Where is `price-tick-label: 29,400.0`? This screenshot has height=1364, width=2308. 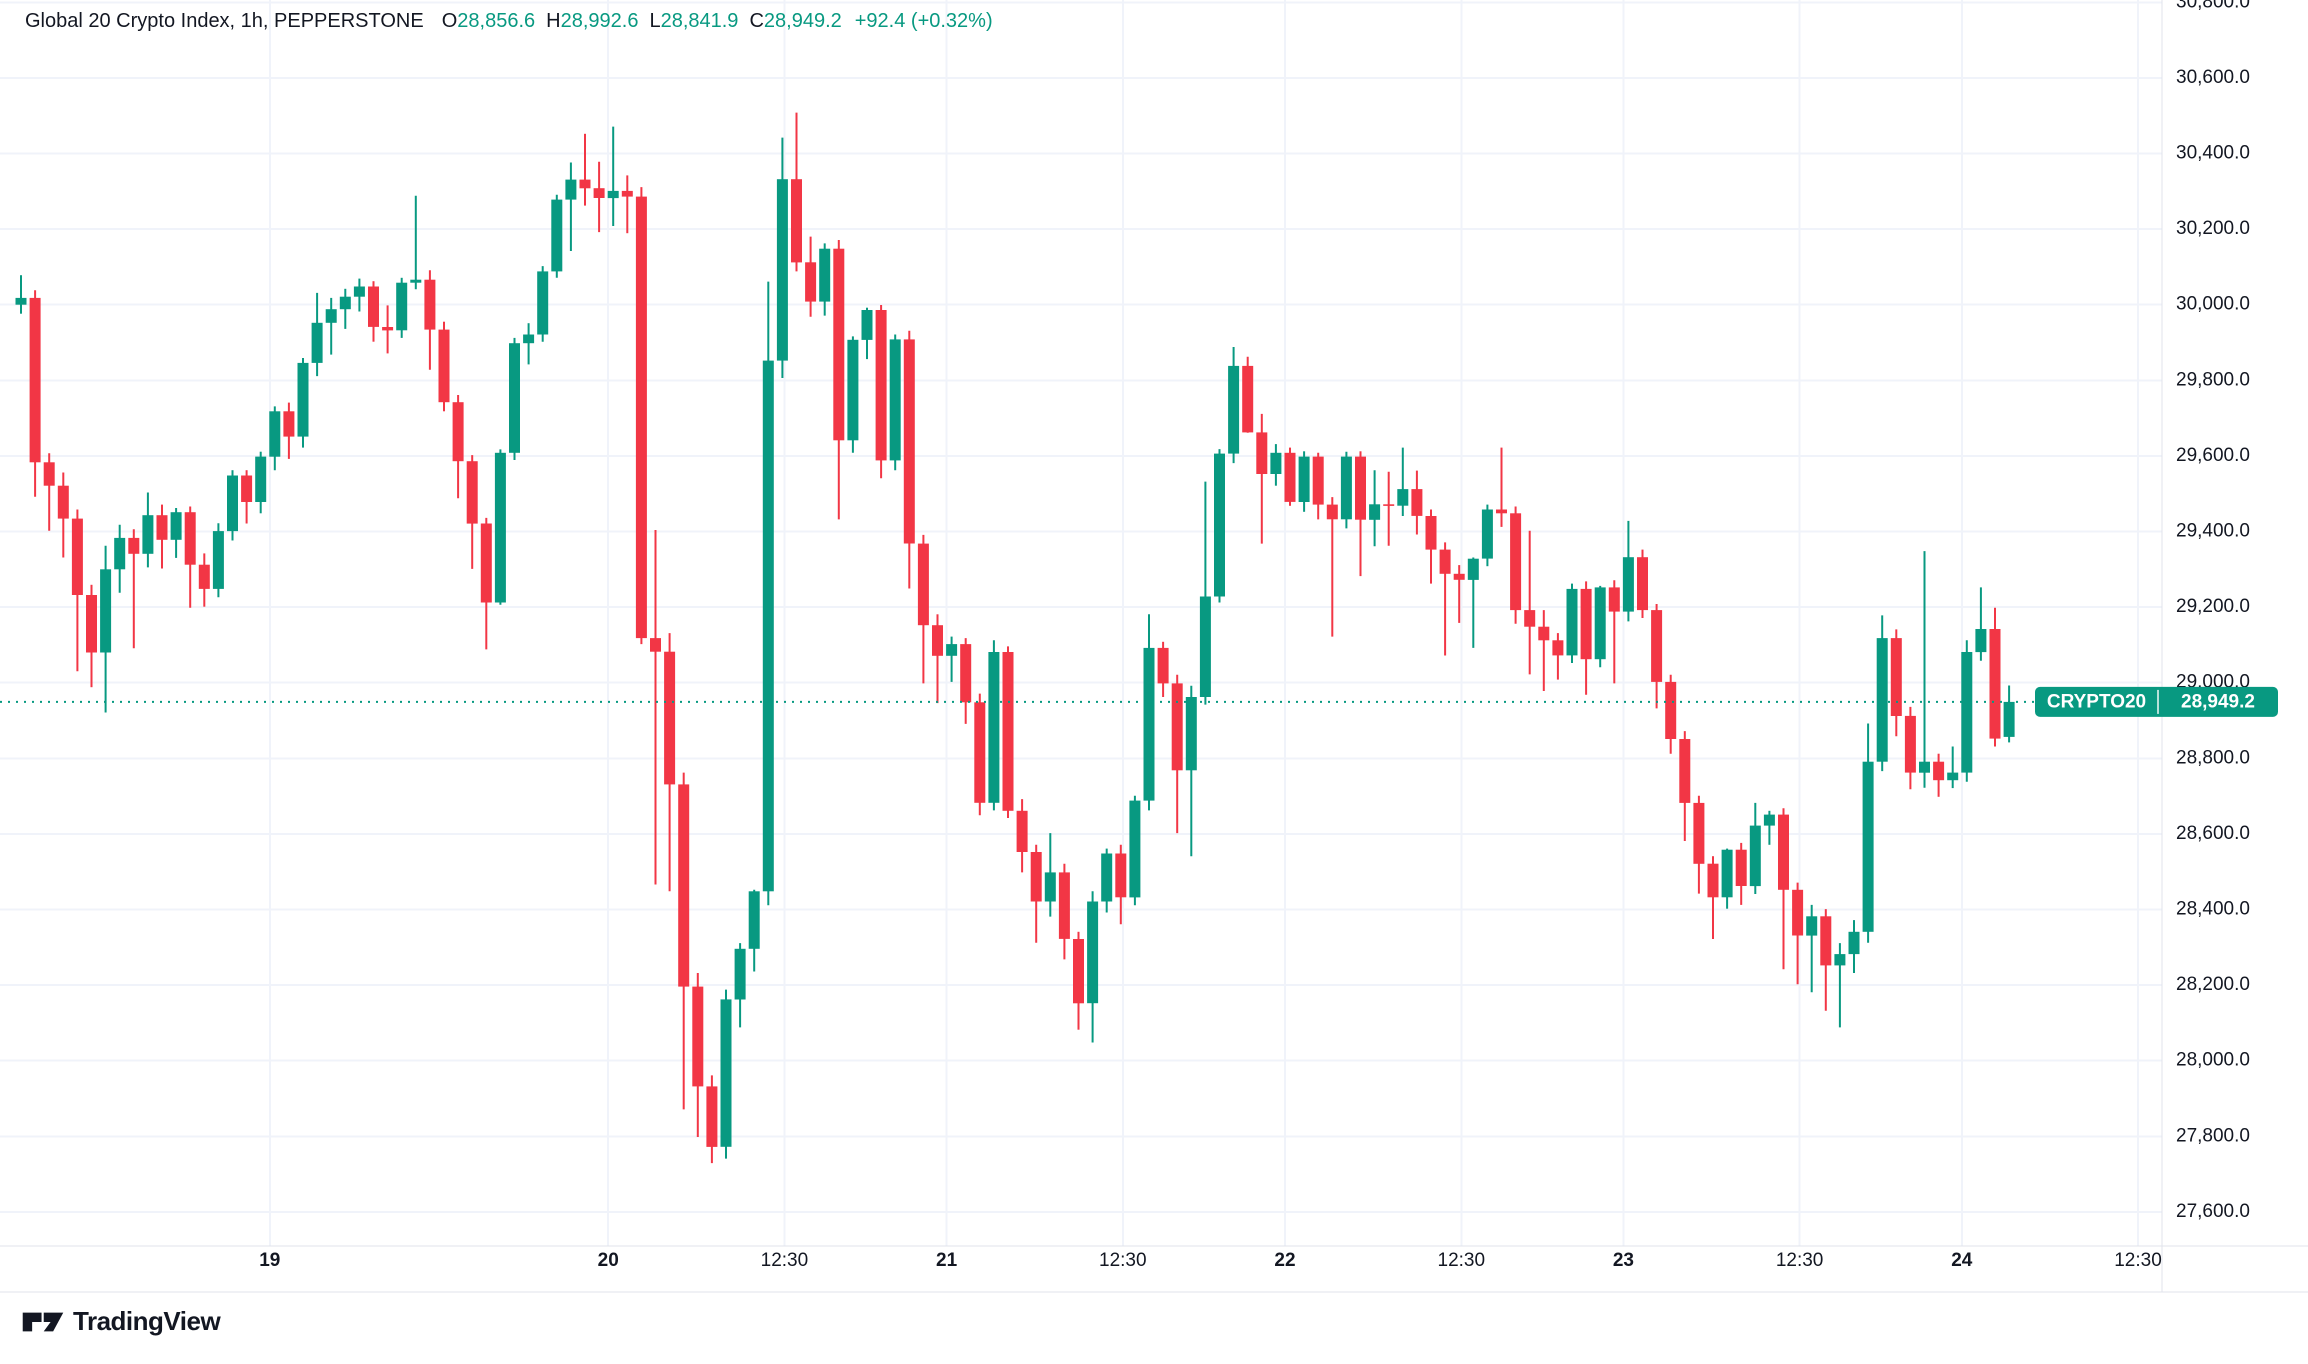 price-tick-label: 29,400.0 is located at coordinates (2213, 531).